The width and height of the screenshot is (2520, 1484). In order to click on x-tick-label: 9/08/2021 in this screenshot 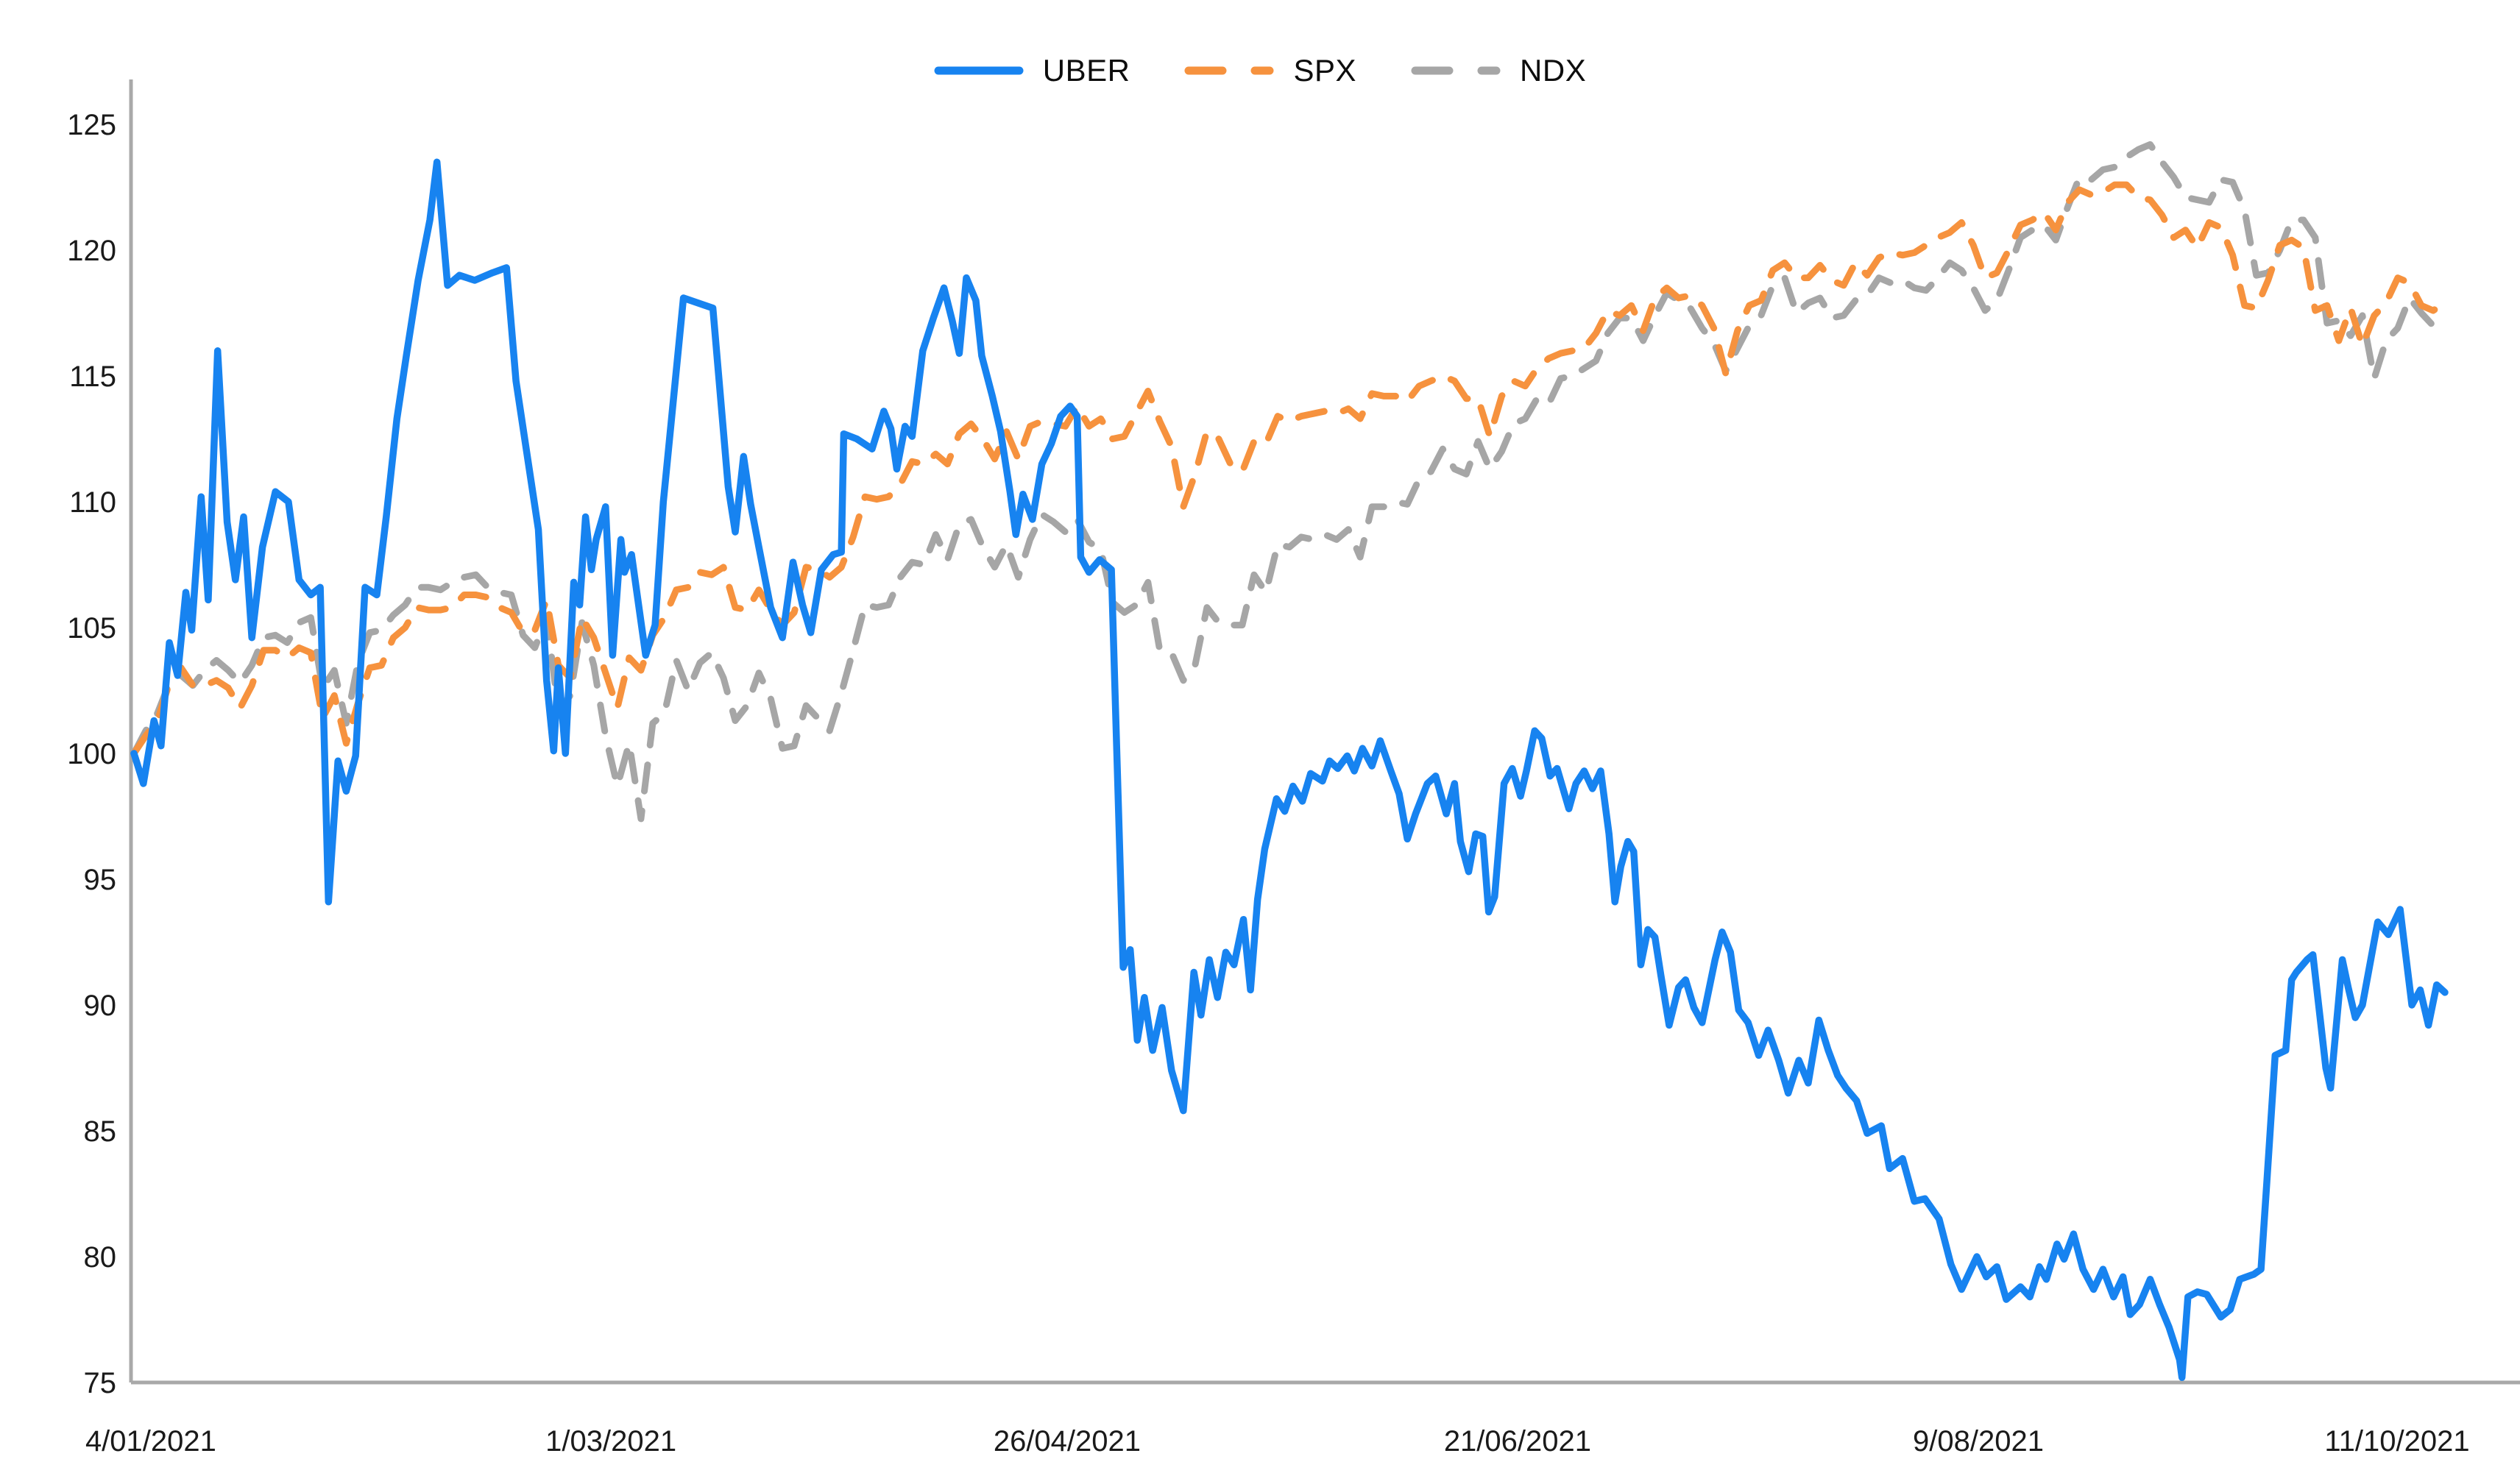, I will do `click(1979, 1441)`.